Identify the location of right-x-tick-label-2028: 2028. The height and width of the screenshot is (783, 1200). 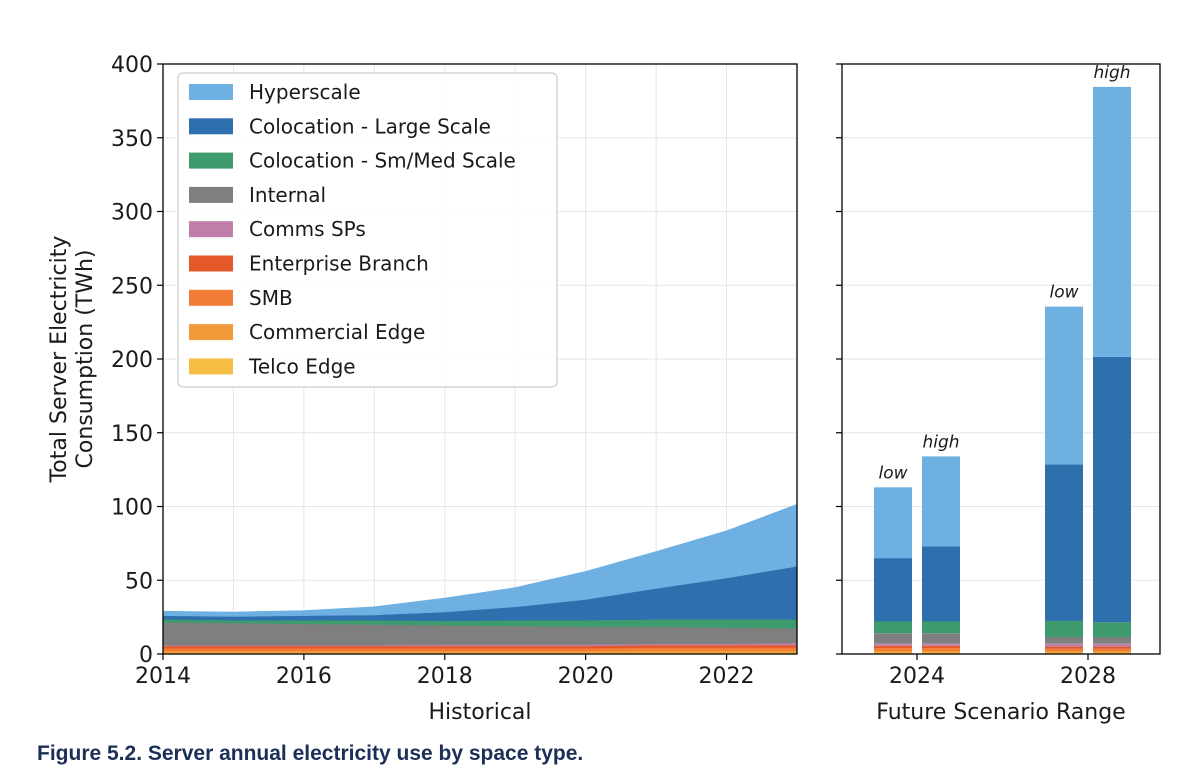
(1088, 676).